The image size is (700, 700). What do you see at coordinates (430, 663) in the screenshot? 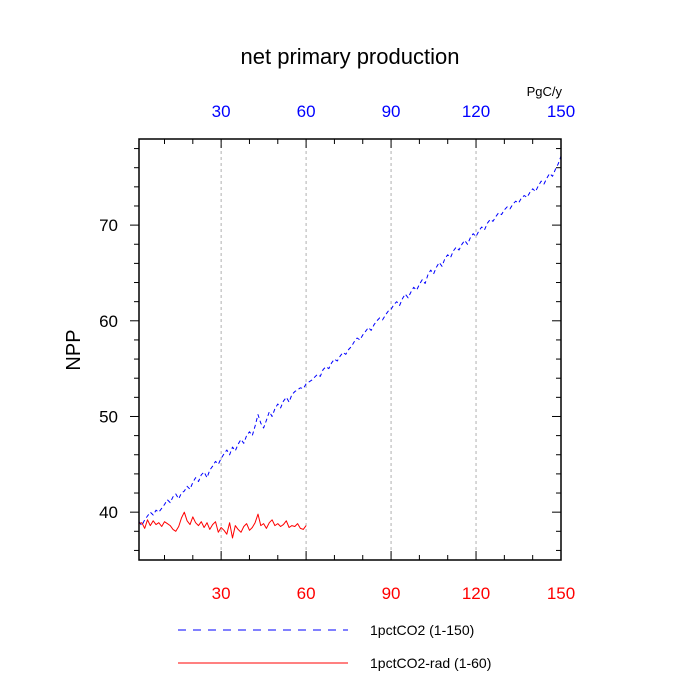
I see `legend-label-2: 1pctCO2-rad (1-60)` at bounding box center [430, 663].